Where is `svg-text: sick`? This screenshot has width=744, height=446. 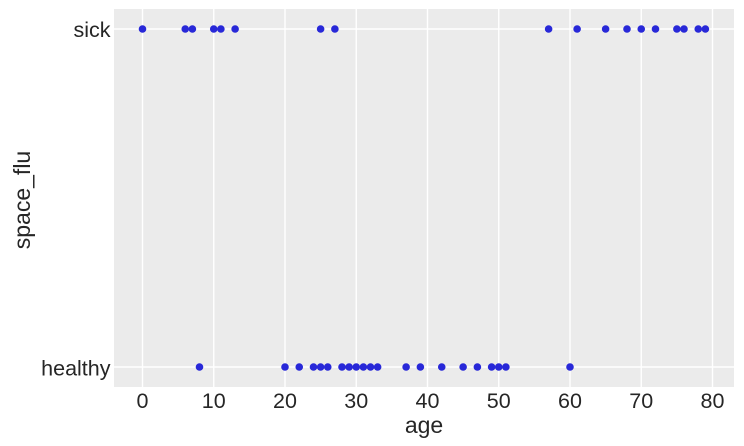 svg-text: sick is located at coordinates (91, 30).